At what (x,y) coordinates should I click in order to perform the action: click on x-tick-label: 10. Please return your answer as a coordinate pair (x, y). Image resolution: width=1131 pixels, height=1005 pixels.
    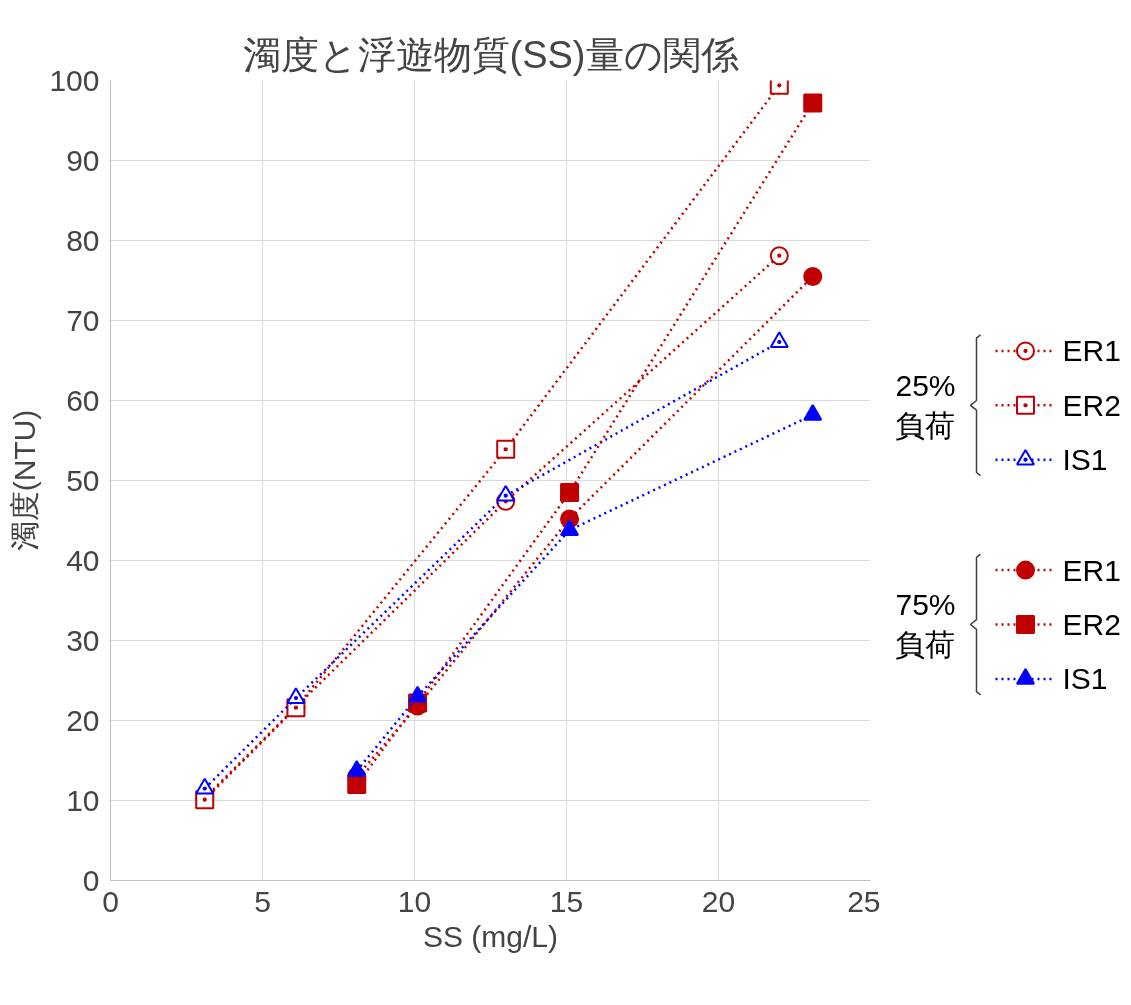
    Looking at the image, I should click on (414, 901).